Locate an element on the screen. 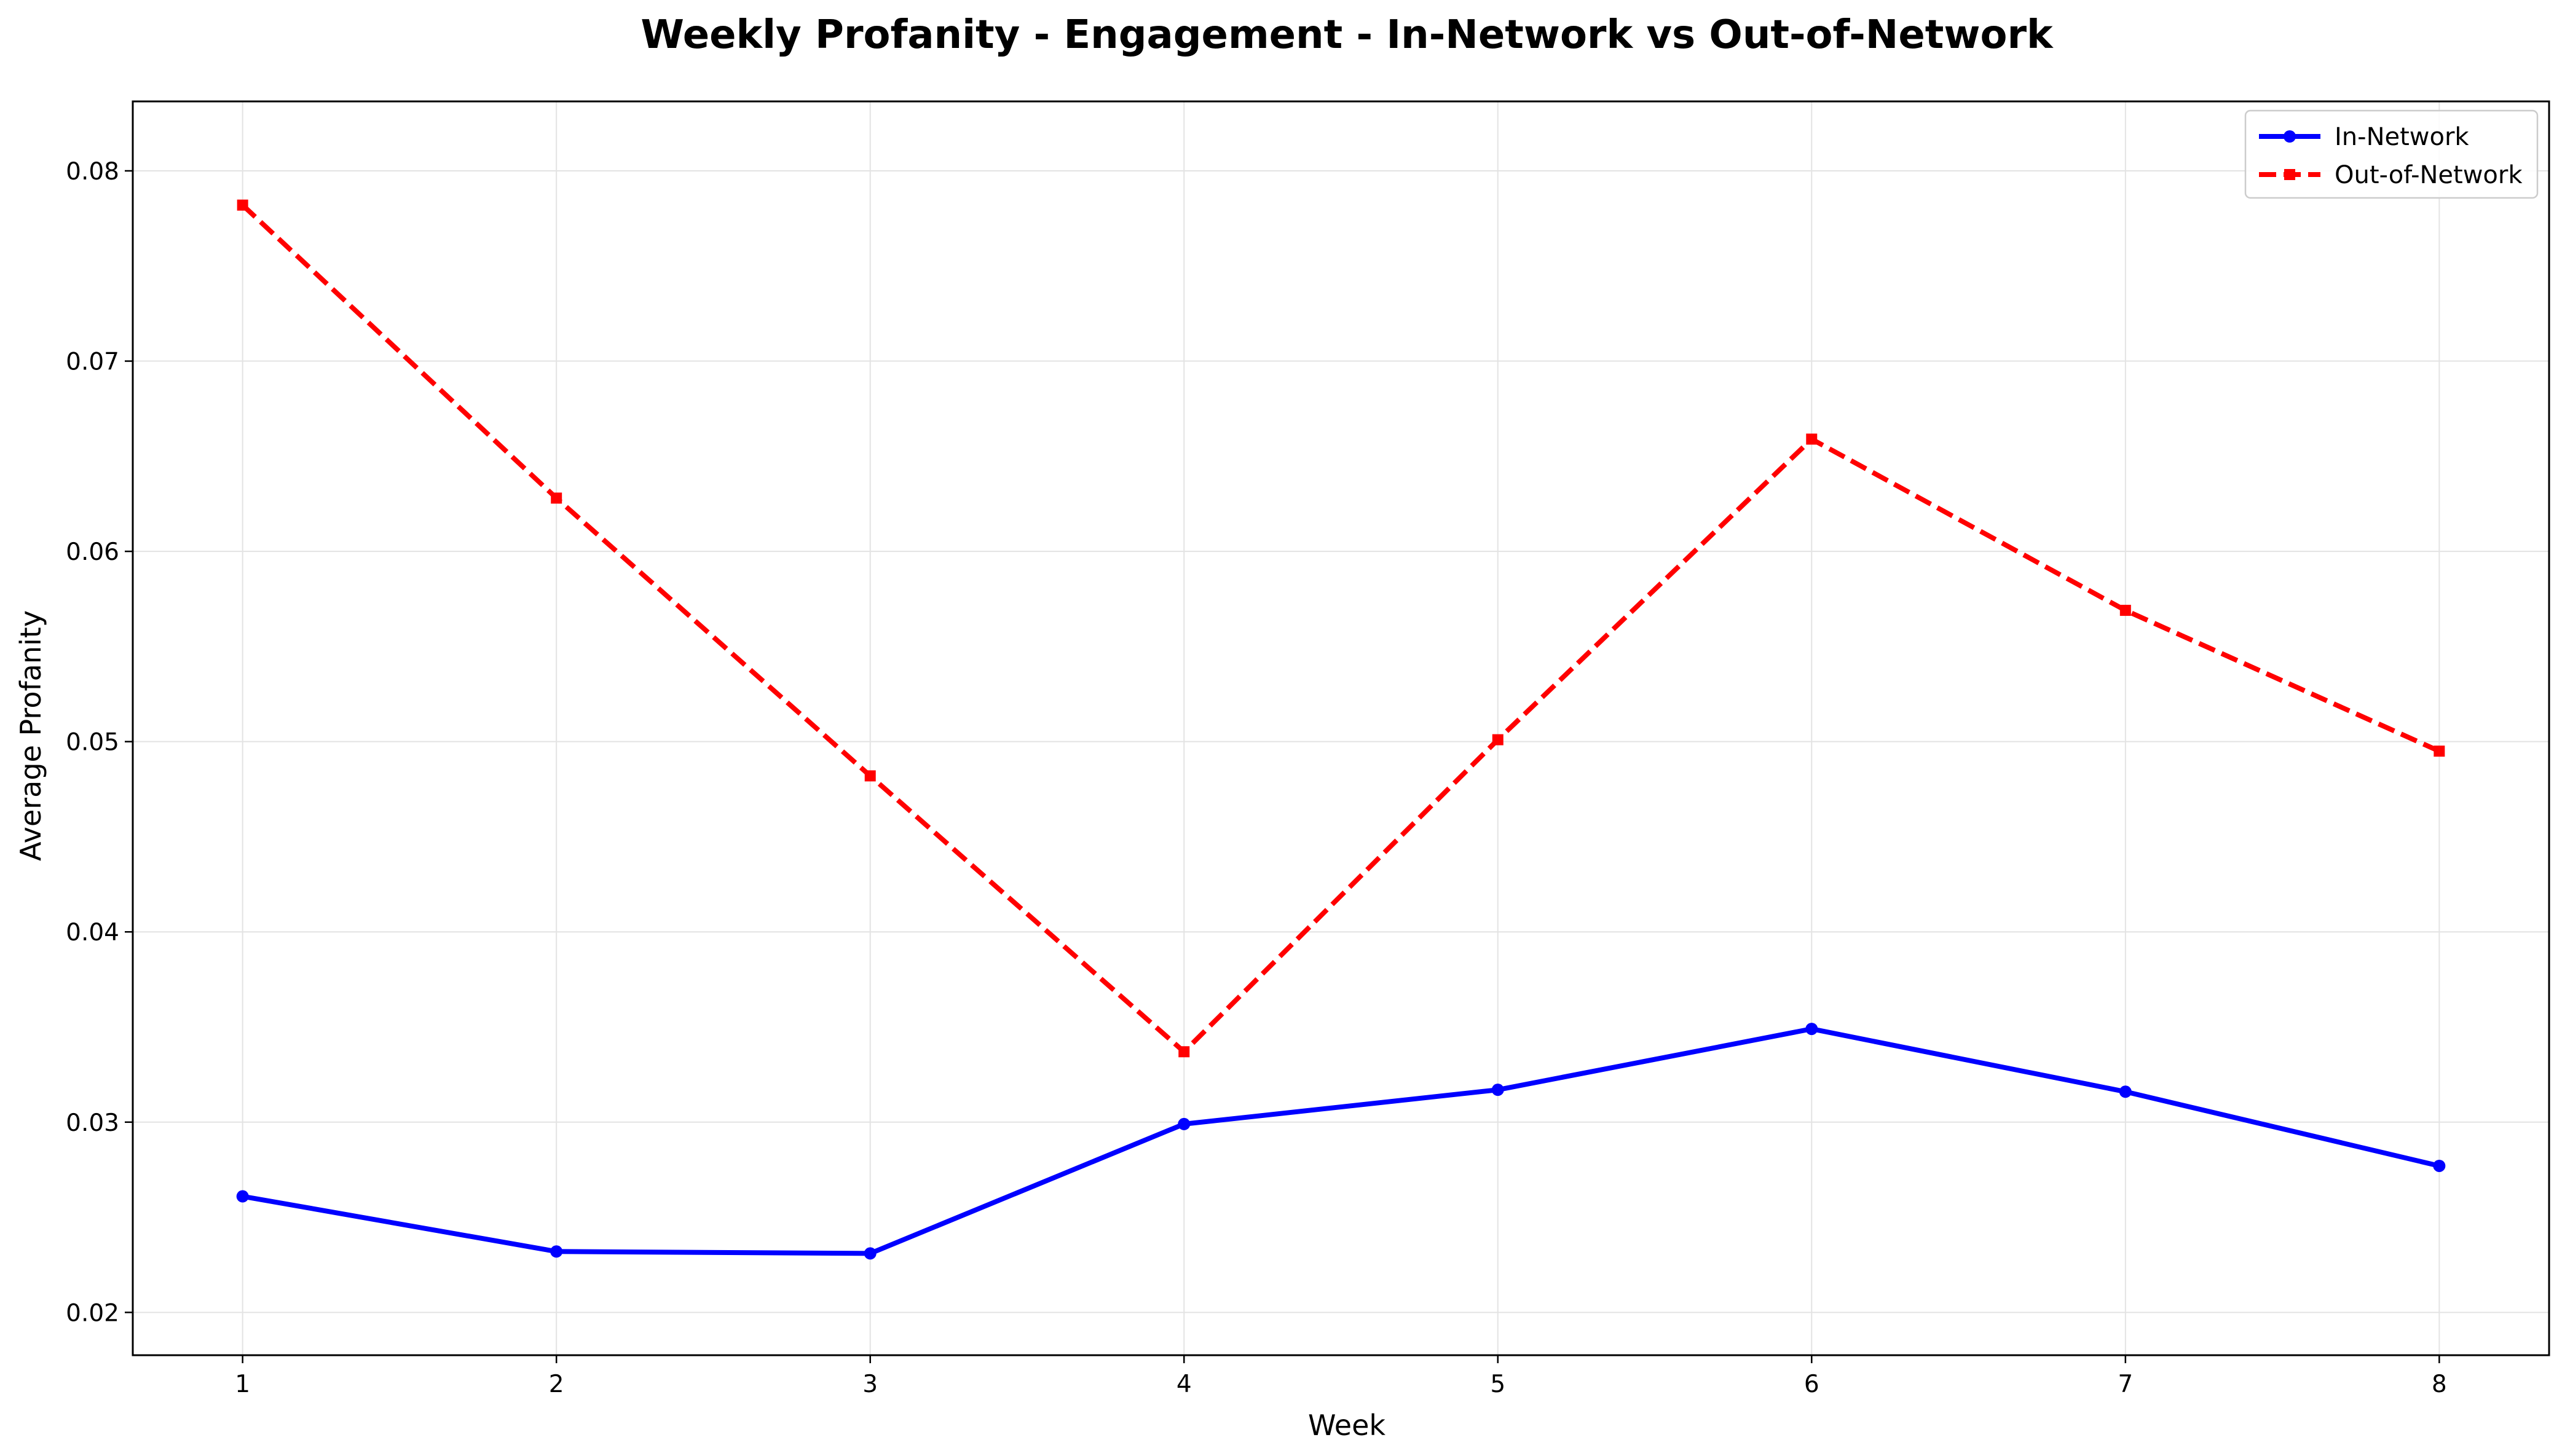  legend: In-Network Out-of-Network is located at coordinates (2392, 154).